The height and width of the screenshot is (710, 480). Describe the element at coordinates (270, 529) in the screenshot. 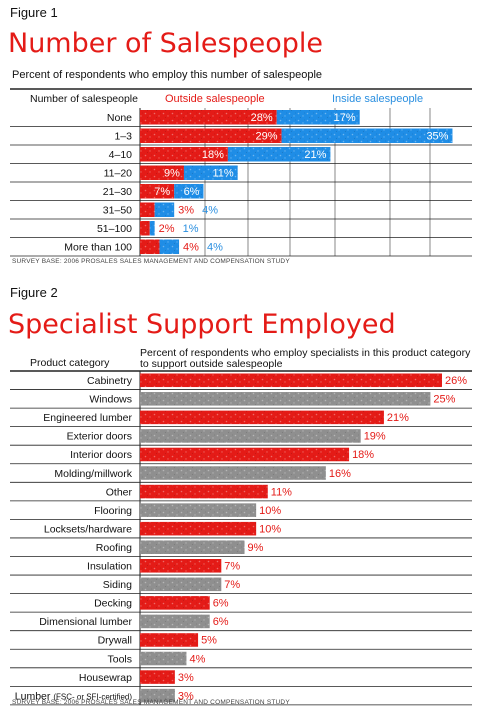

I see `value-label-locksets-hardware: 10%` at that location.